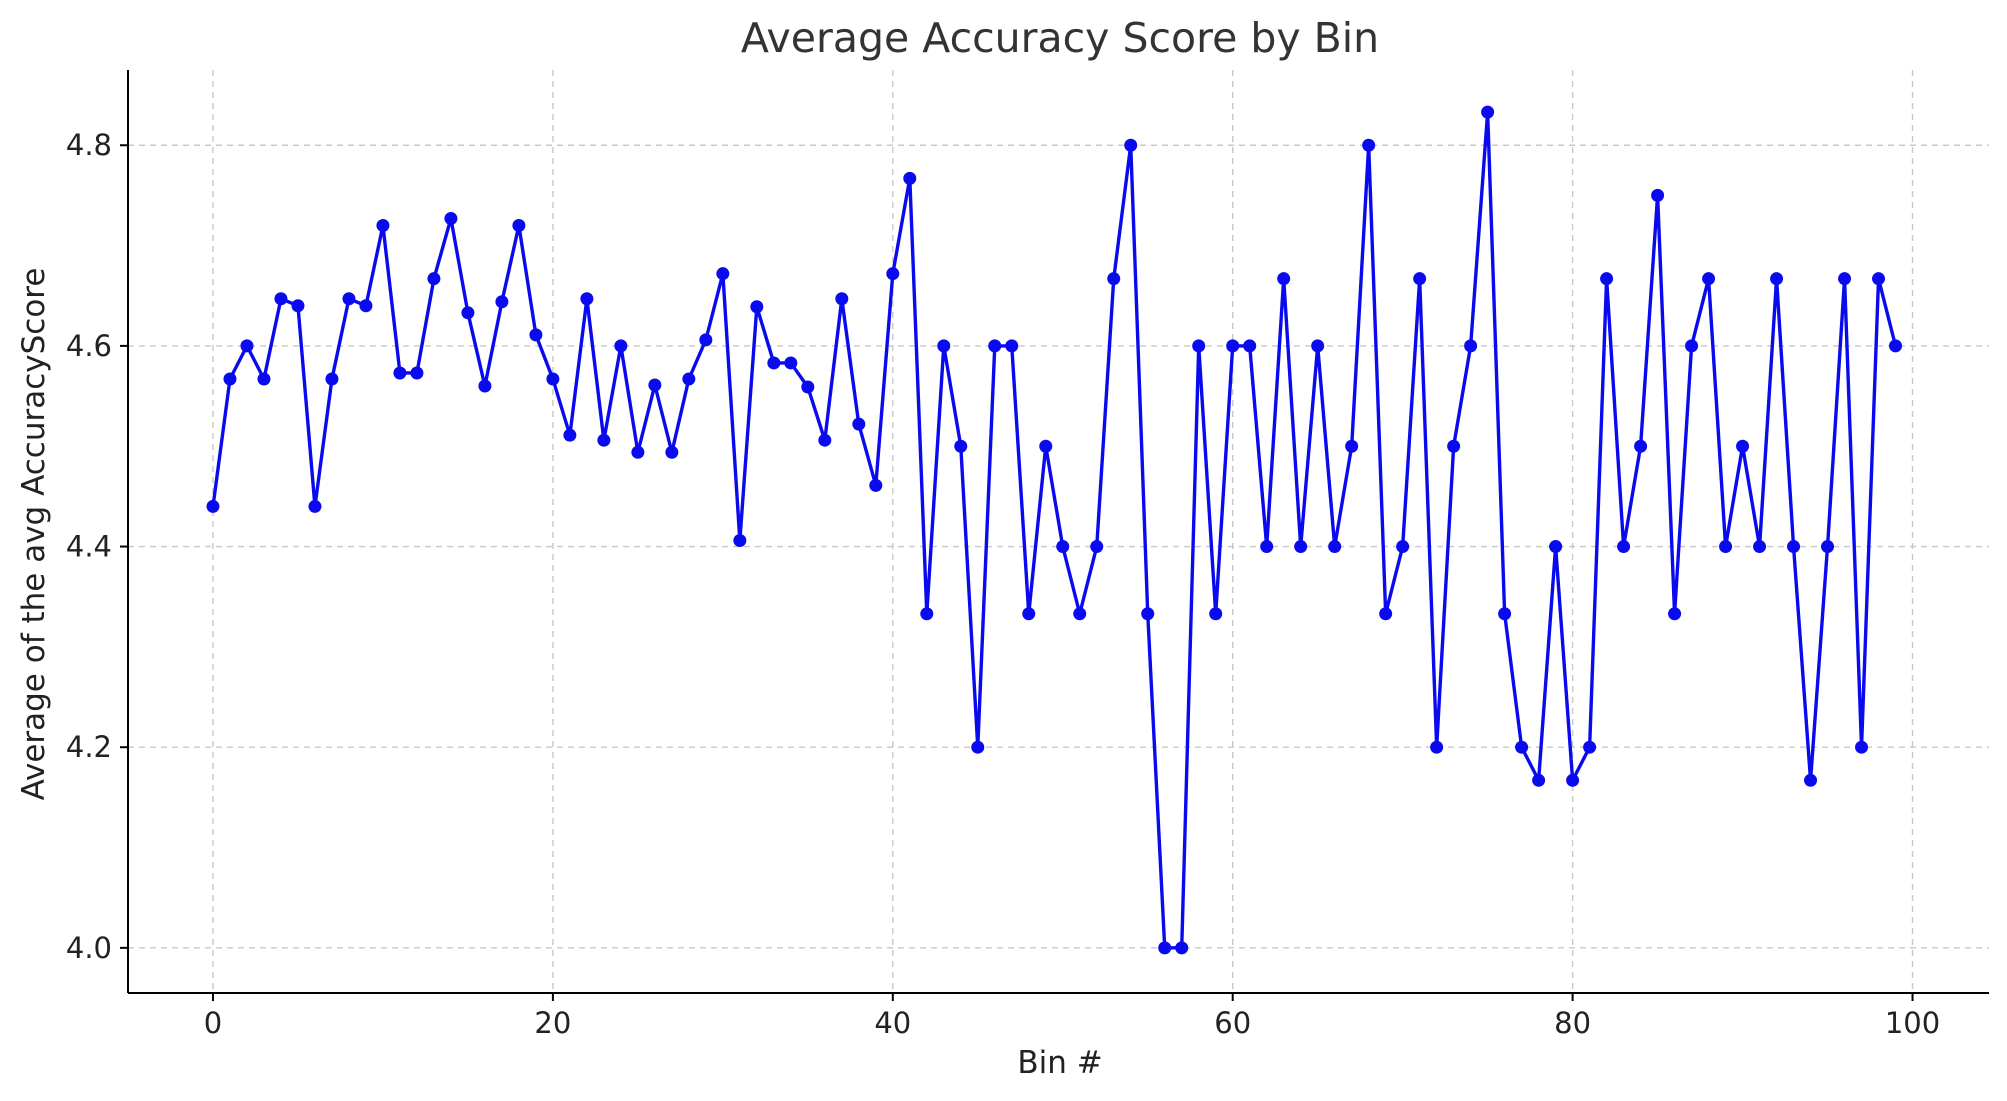 The height and width of the screenshot is (1101, 2007). What do you see at coordinates (1059, 1063) in the screenshot?
I see `x-axis-label: Bin #` at bounding box center [1059, 1063].